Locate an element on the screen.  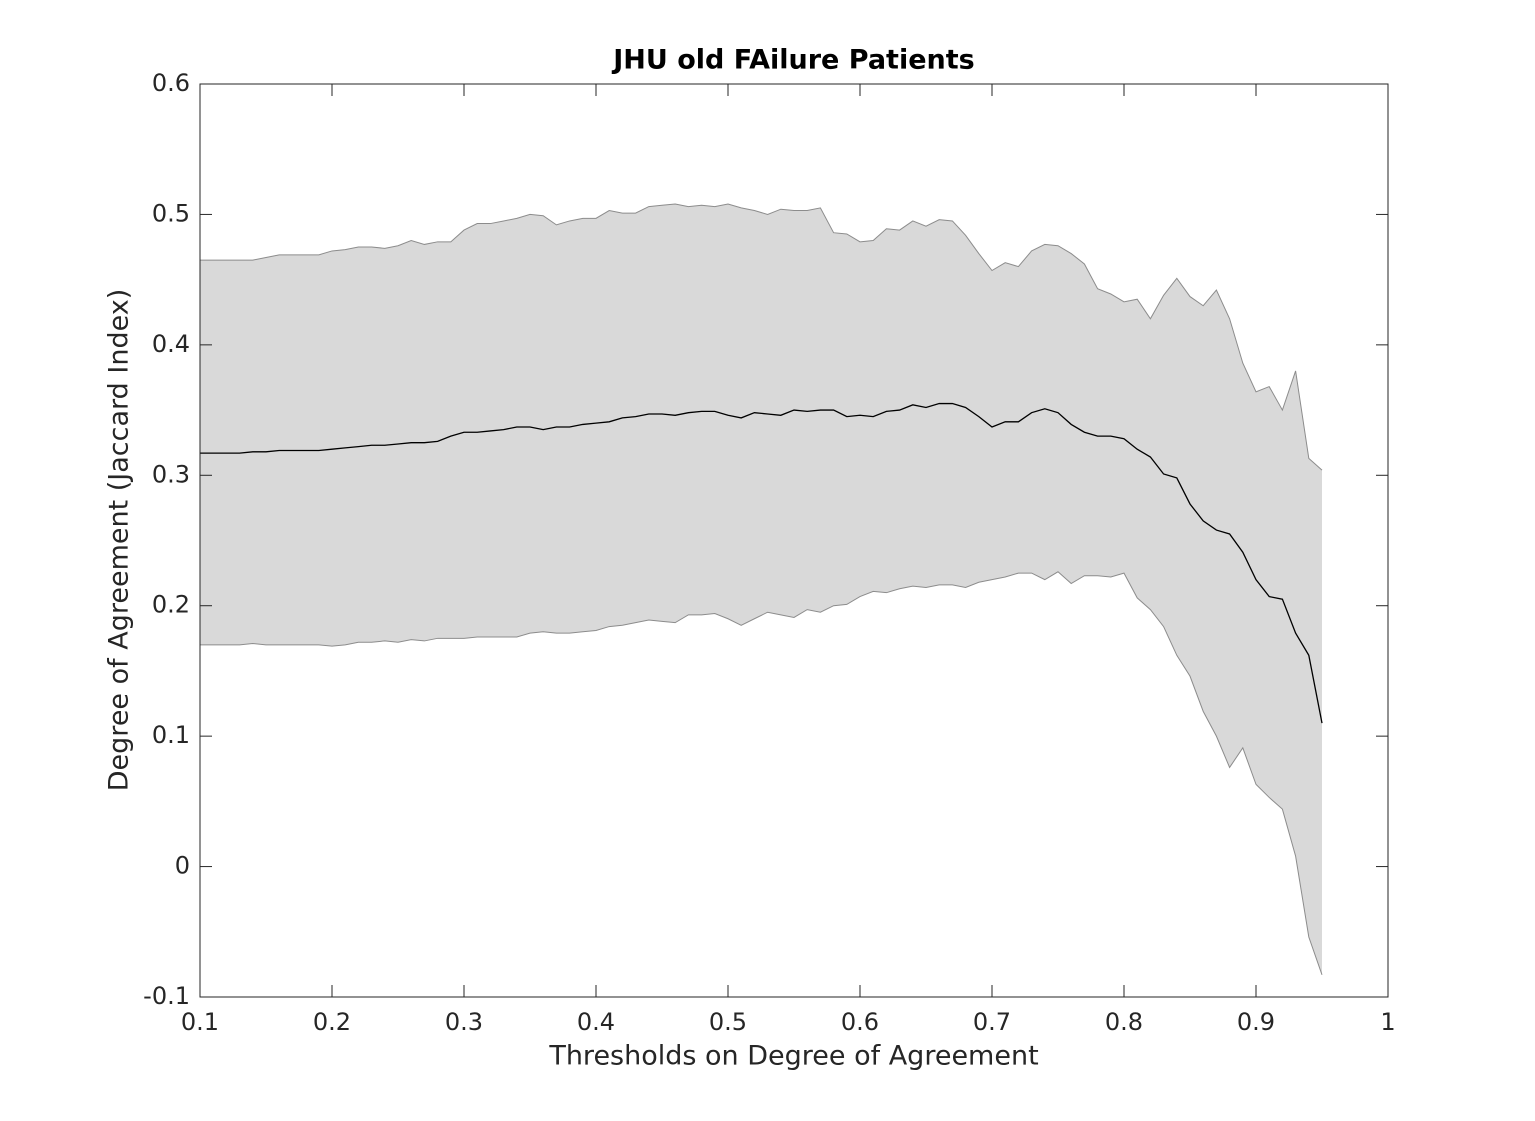
y-tick-label: 0 is located at coordinates (182, 866).